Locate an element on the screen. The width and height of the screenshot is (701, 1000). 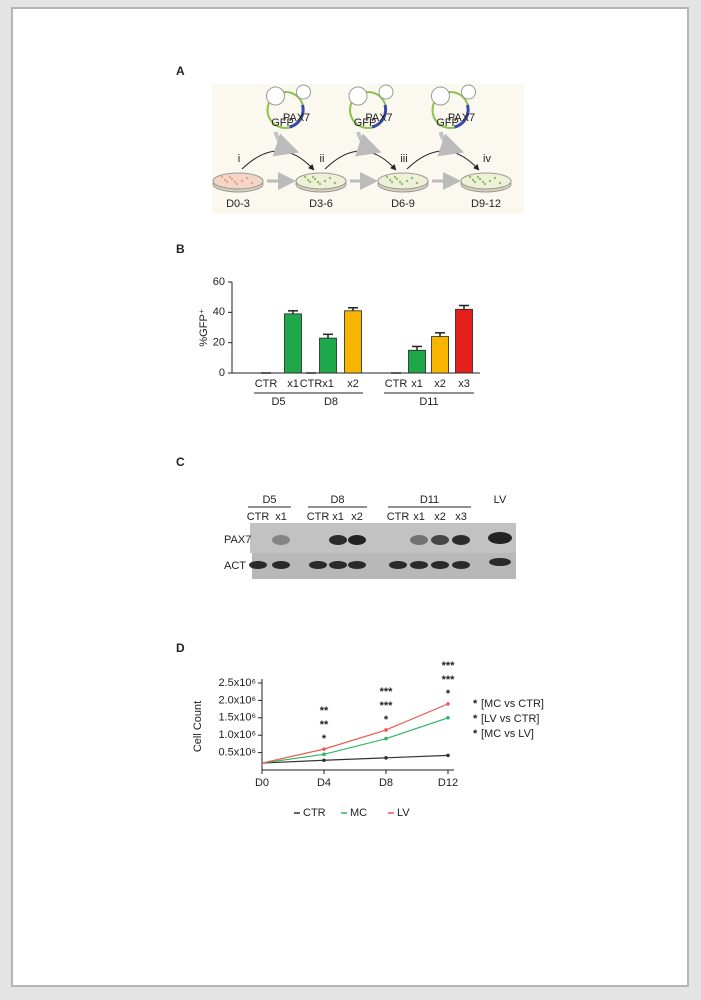
step-numeral: ii is located at coordinates (322, 159).